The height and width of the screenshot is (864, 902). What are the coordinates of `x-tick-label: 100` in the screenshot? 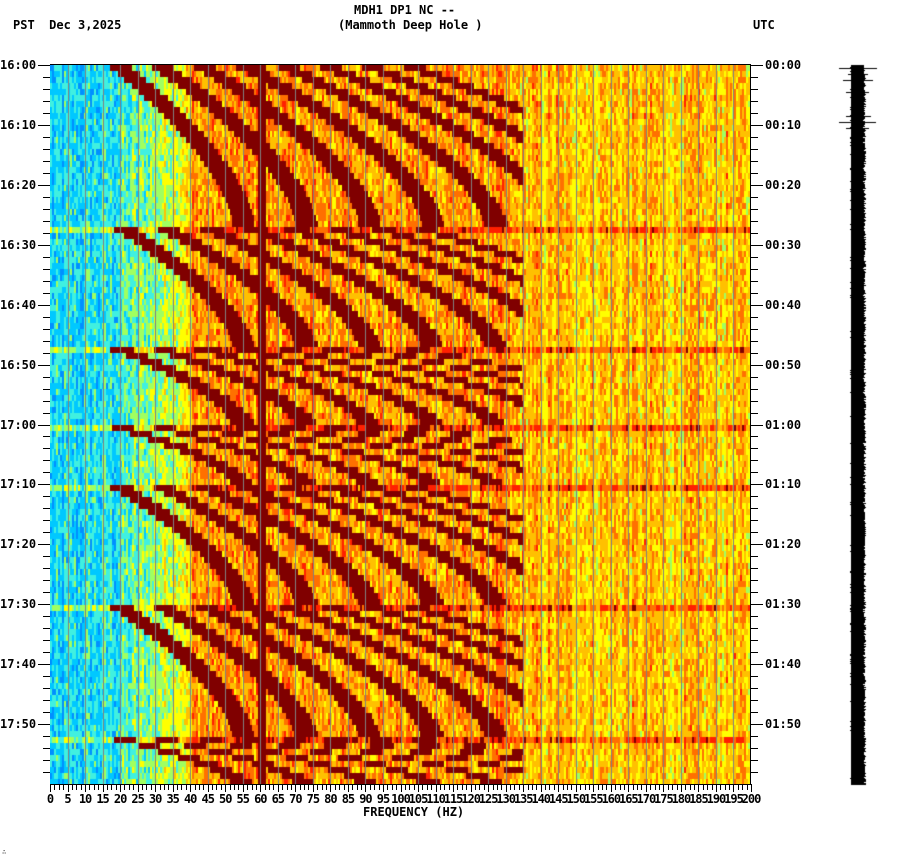 It's located at (401, 799).